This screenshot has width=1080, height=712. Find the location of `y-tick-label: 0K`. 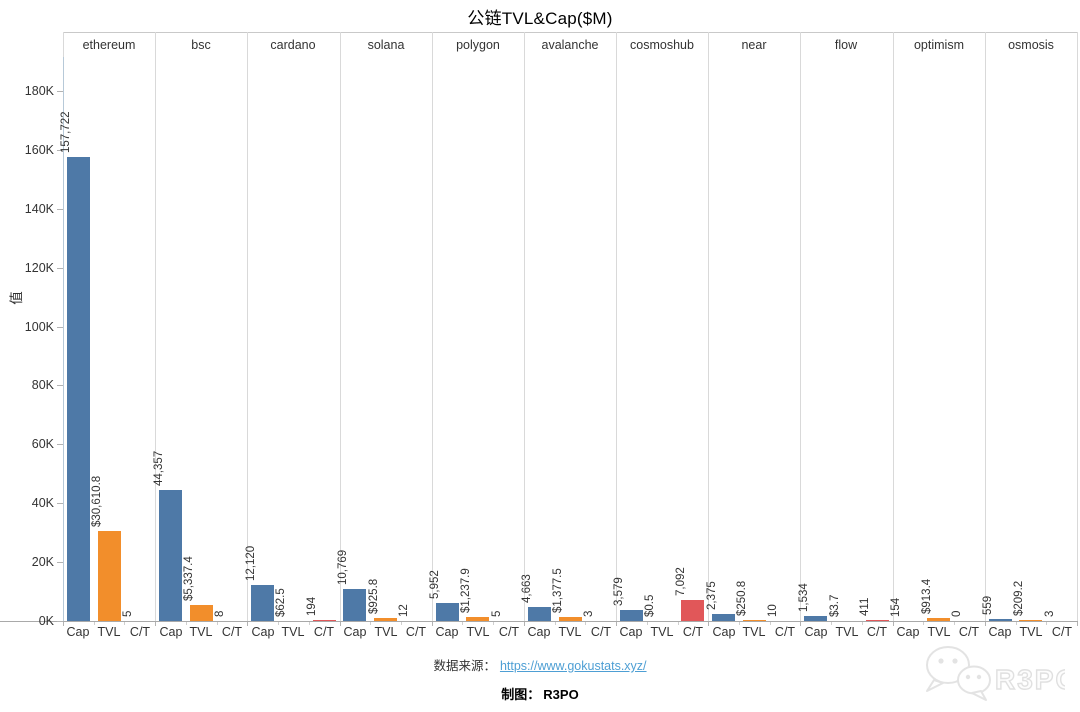

y-tick-label: 0K is located at coordinates (46, 621).